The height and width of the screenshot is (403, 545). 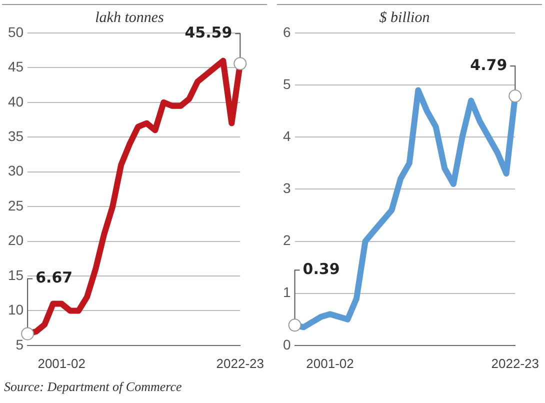 I want to click on y-tick-label: 2, so click(x=286, y=240).